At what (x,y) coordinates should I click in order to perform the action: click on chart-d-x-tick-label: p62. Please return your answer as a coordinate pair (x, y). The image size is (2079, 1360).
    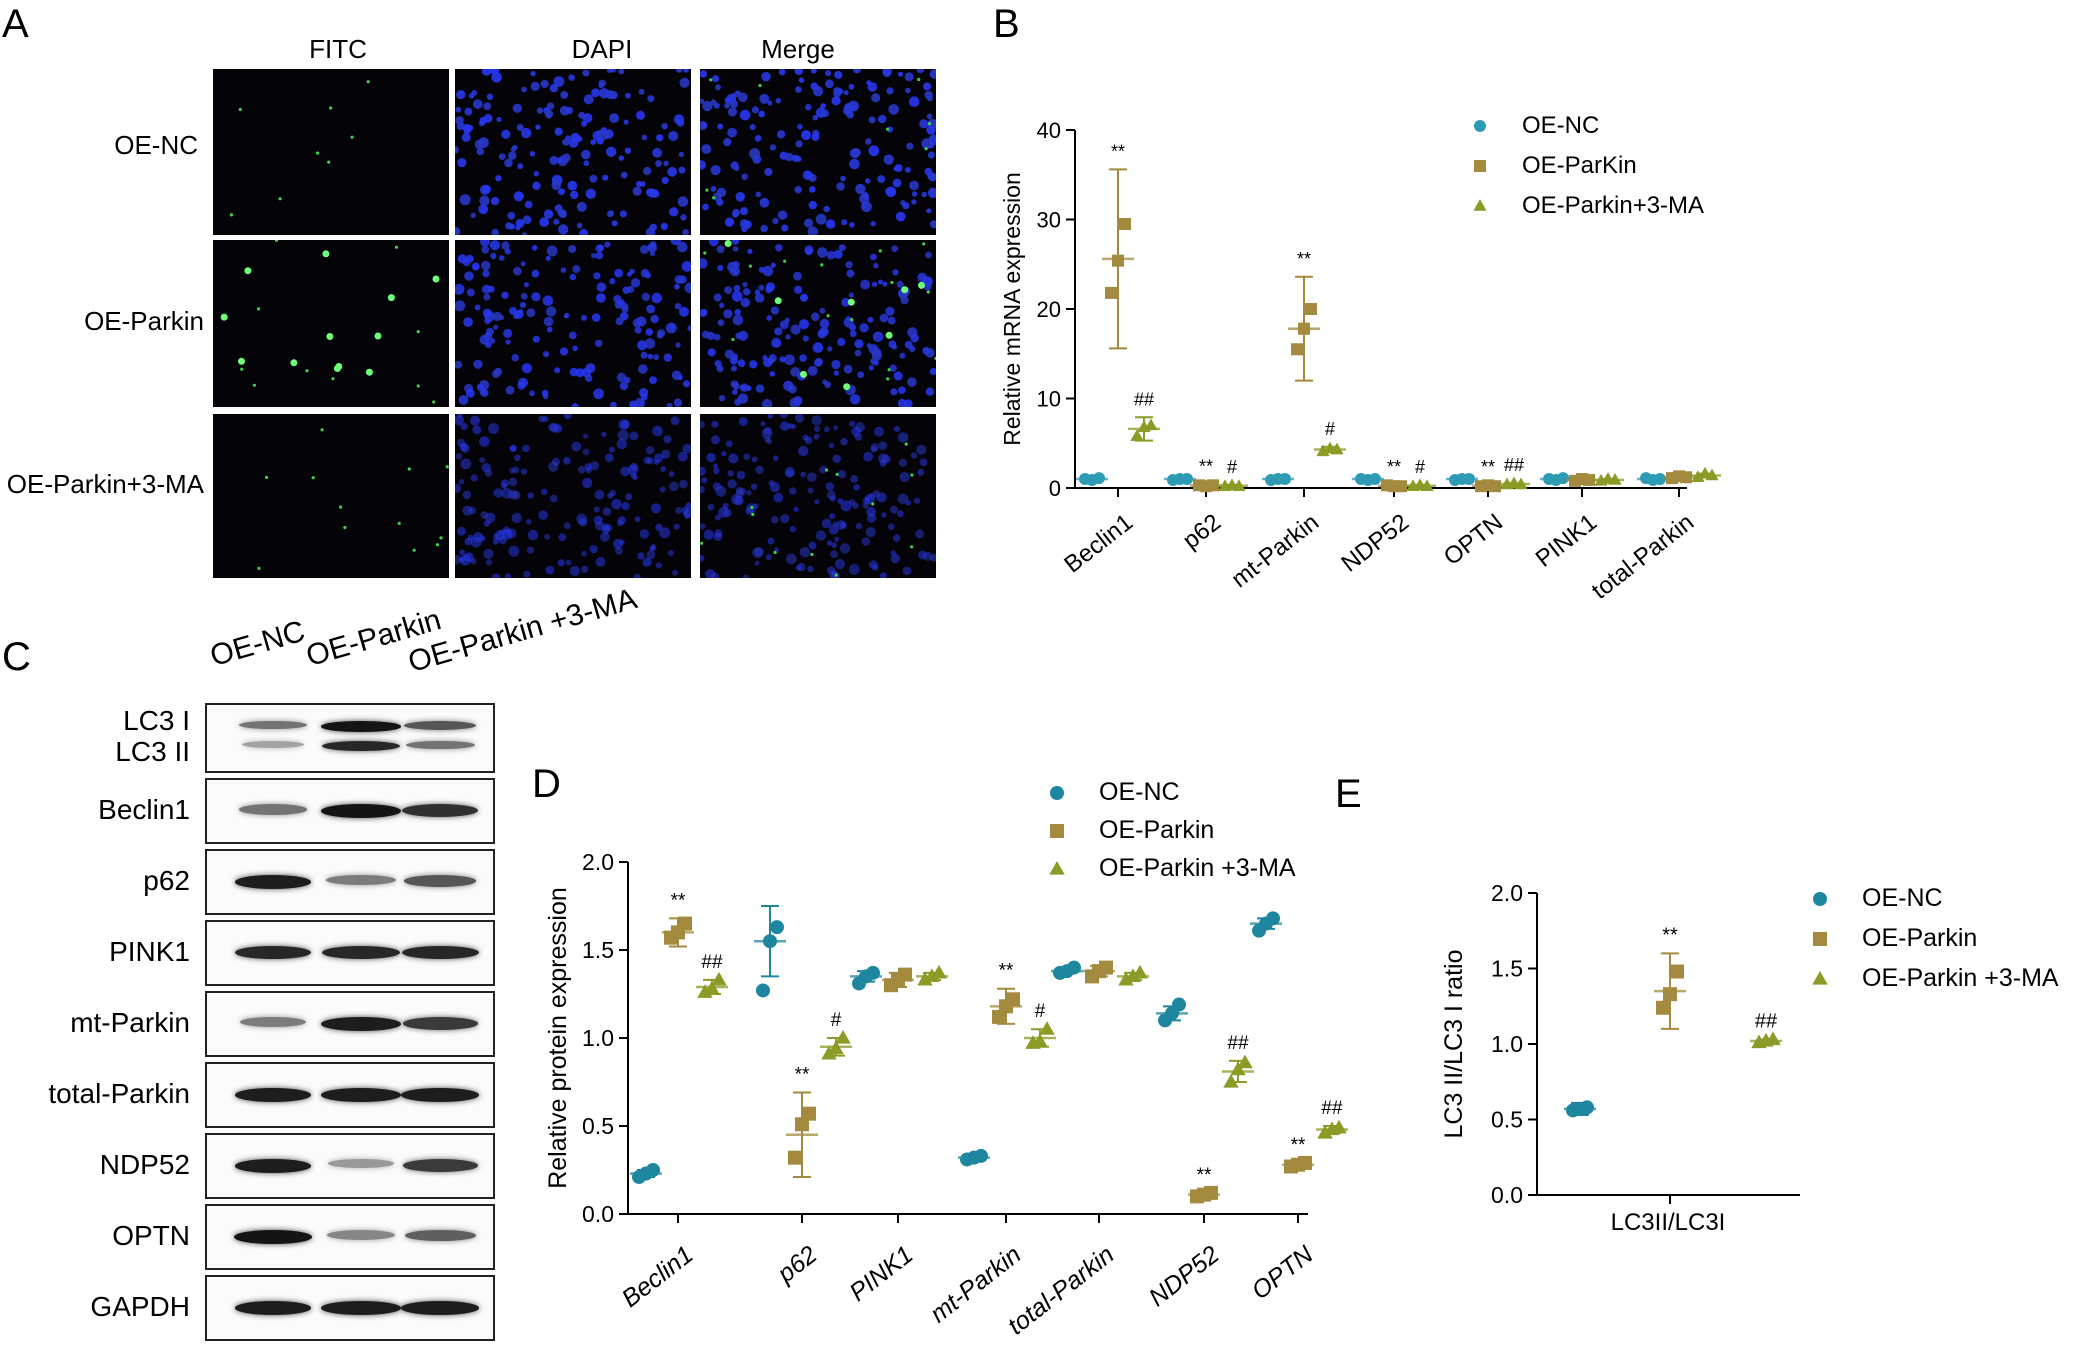
    Looking at the image, I should click on (797, 1264).